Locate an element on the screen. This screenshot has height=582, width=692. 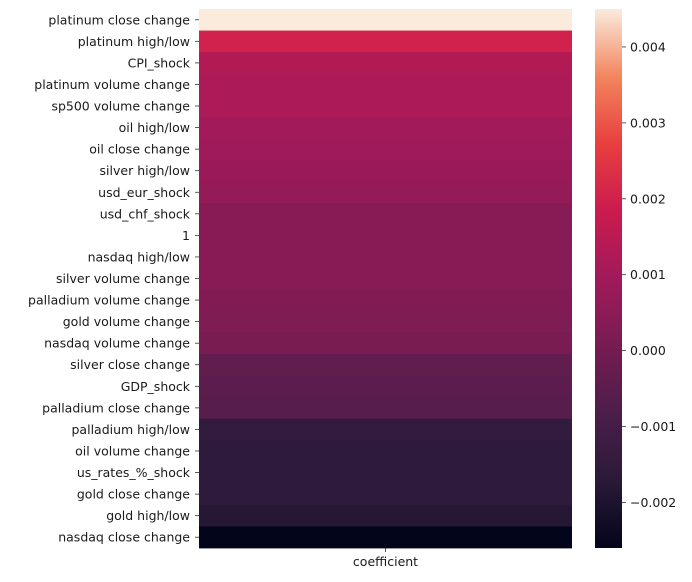
heatmap-cell-nasdaq-close-change is located at coordinates (385, 537).